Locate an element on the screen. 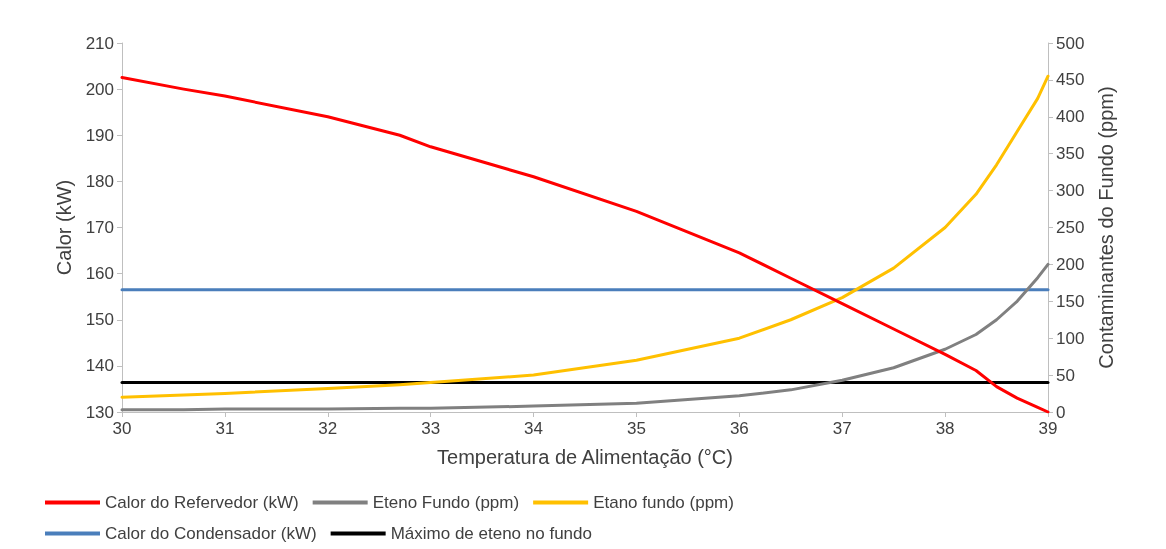 This screenshot has width=1166, height=549. y-tick-label: 200 is located at coordinates (99, 89).